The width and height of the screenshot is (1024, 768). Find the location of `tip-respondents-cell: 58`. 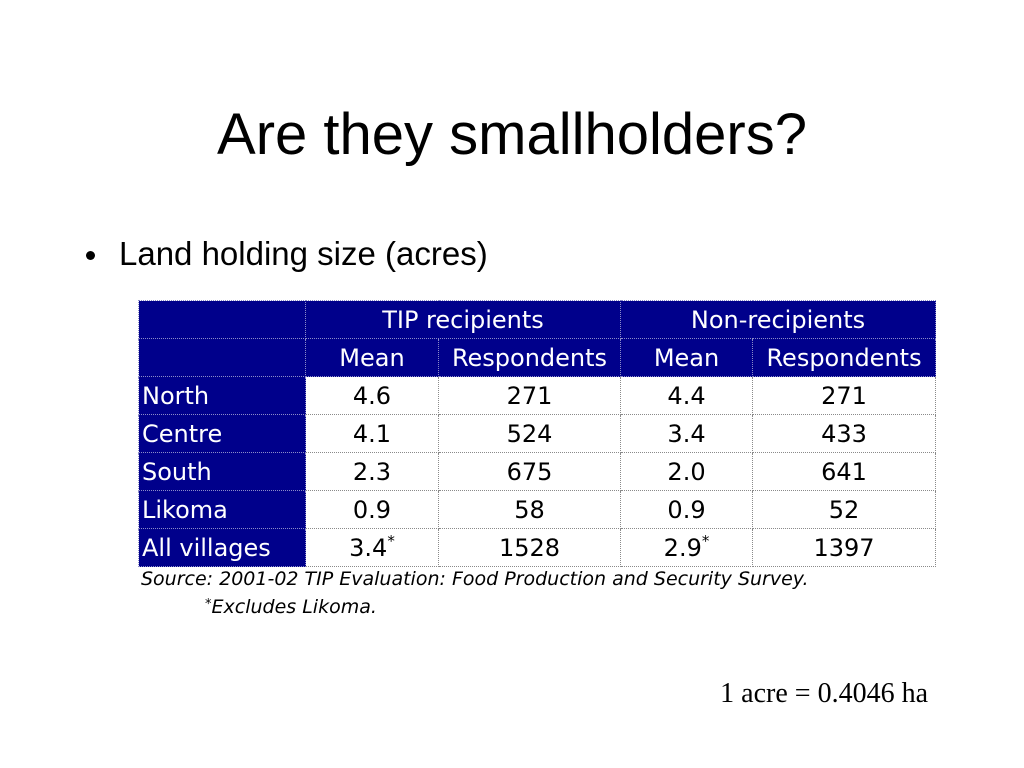

tip-respondents-cell: 58 is located at coordinates (529, 509).